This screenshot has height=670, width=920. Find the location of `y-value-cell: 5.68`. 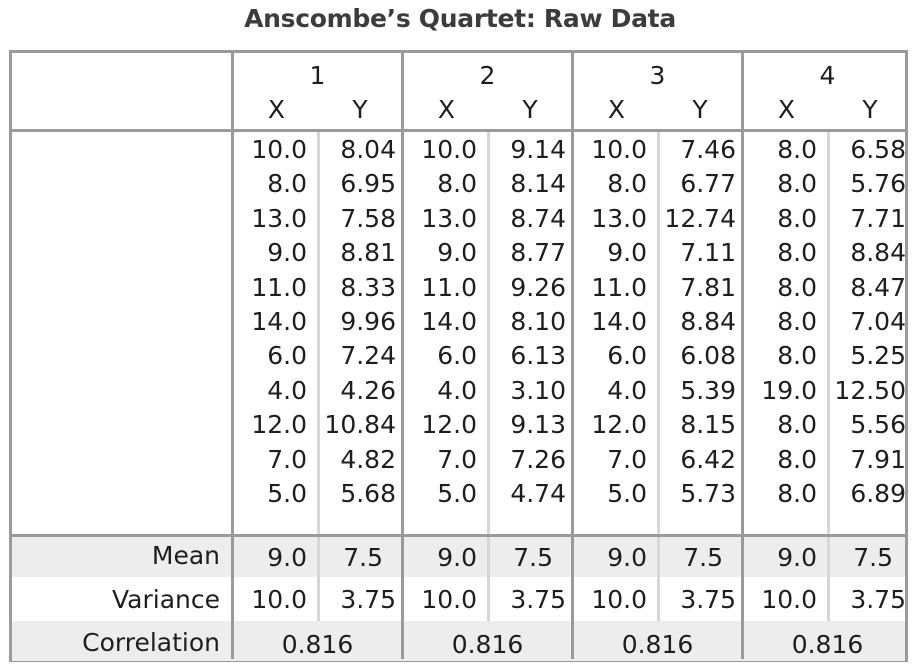

y-value-cell: 5.68 is located at coordinates (368, 493).